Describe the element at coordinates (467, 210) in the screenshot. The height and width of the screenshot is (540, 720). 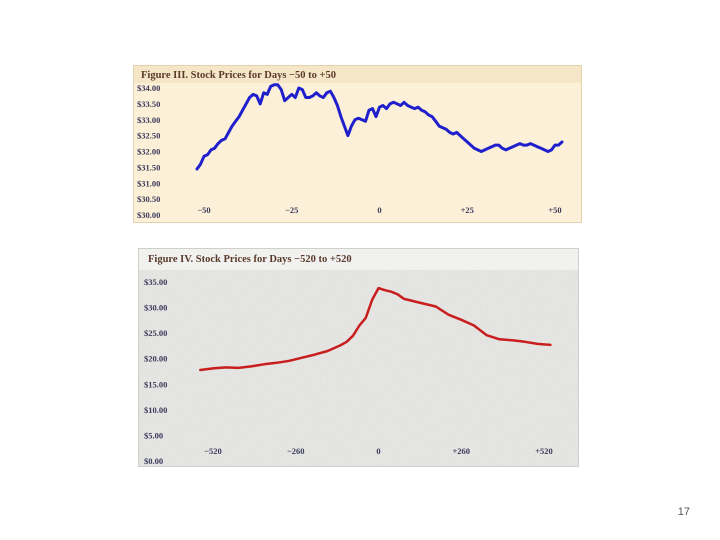
I see `x-tick-label: +25` at that location.